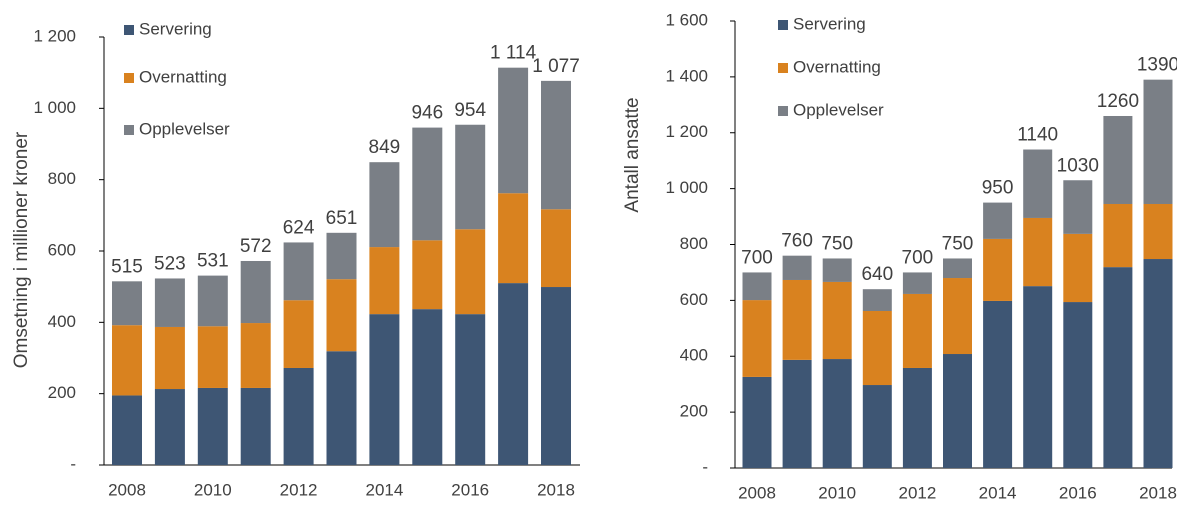 The image size is (1177, 508). Describe the element at coordinates (877, 274) in the screenshot. I see `total-label: 640` at that location.